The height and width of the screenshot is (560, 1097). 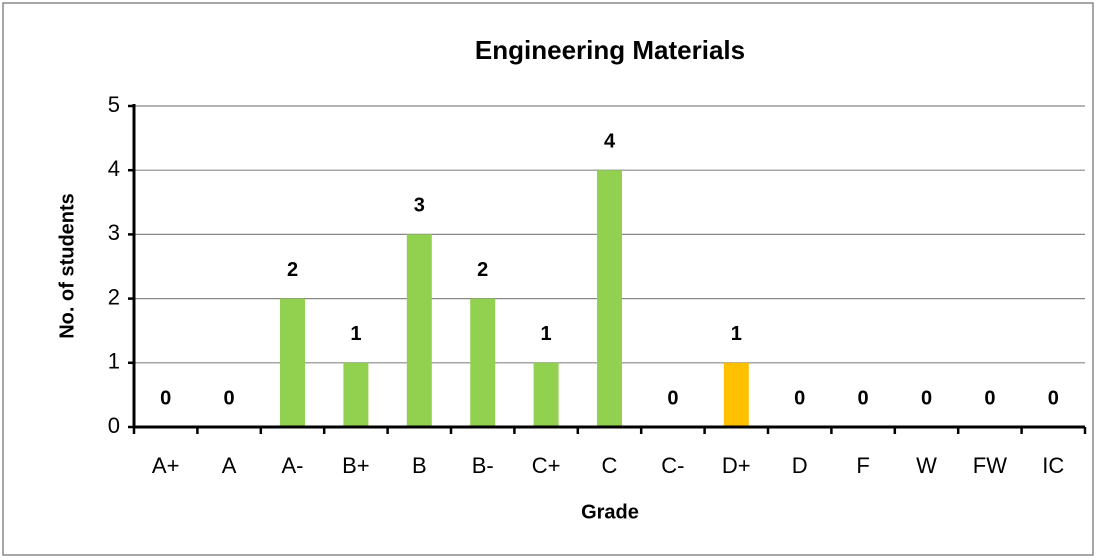 What do you see at coordinates (610, 50) in the screenshot?
I see `chart-title: Engineering Materials` at bounding box center [610, 50].